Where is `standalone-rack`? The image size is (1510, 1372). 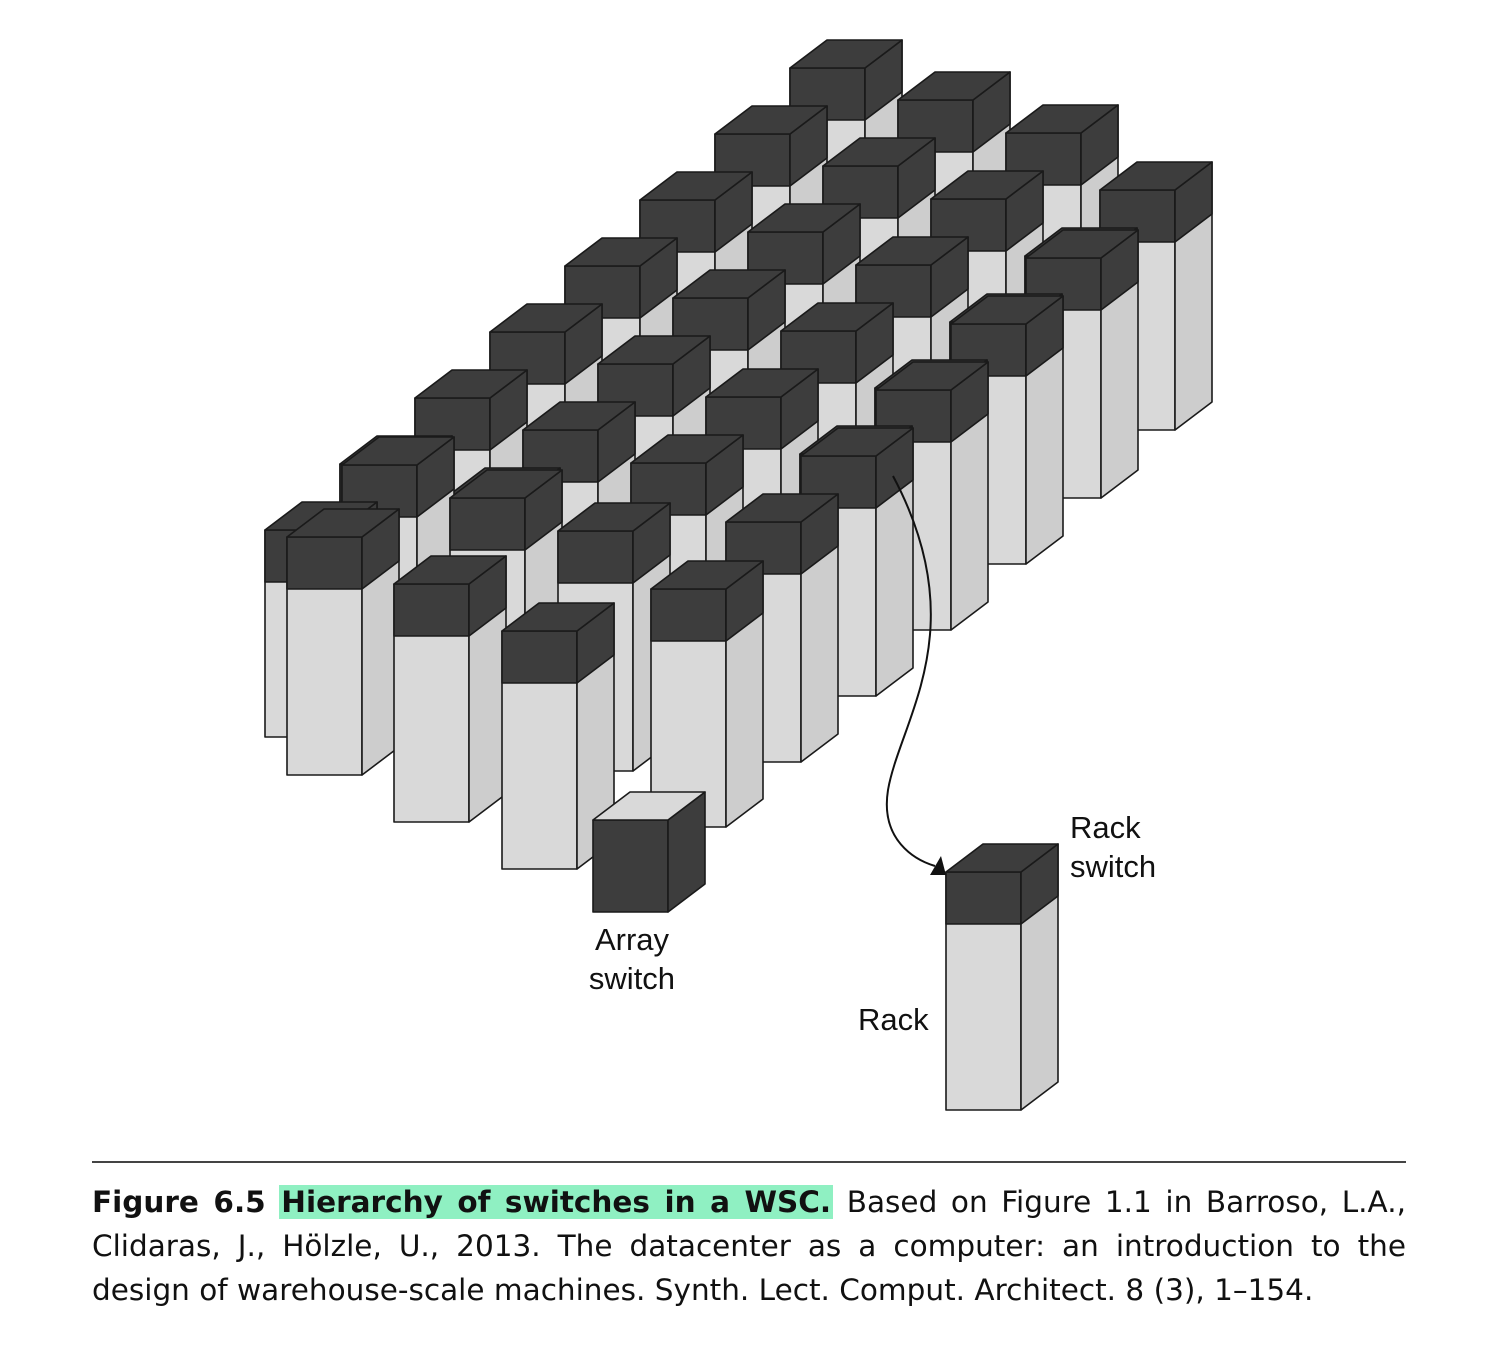 standalone-rack is located at coordinates (1002, 977).